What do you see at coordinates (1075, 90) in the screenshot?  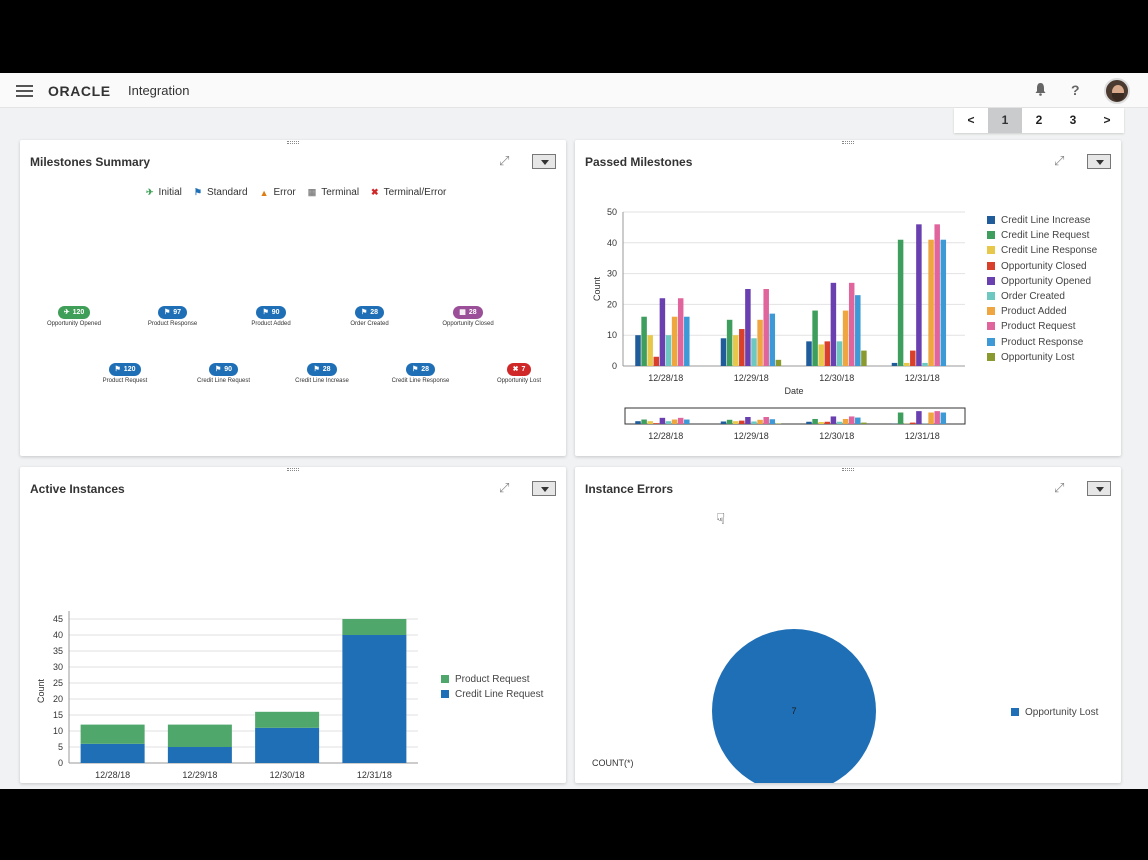 I see `help-icon: ?` at bounding box center [1075, 90].